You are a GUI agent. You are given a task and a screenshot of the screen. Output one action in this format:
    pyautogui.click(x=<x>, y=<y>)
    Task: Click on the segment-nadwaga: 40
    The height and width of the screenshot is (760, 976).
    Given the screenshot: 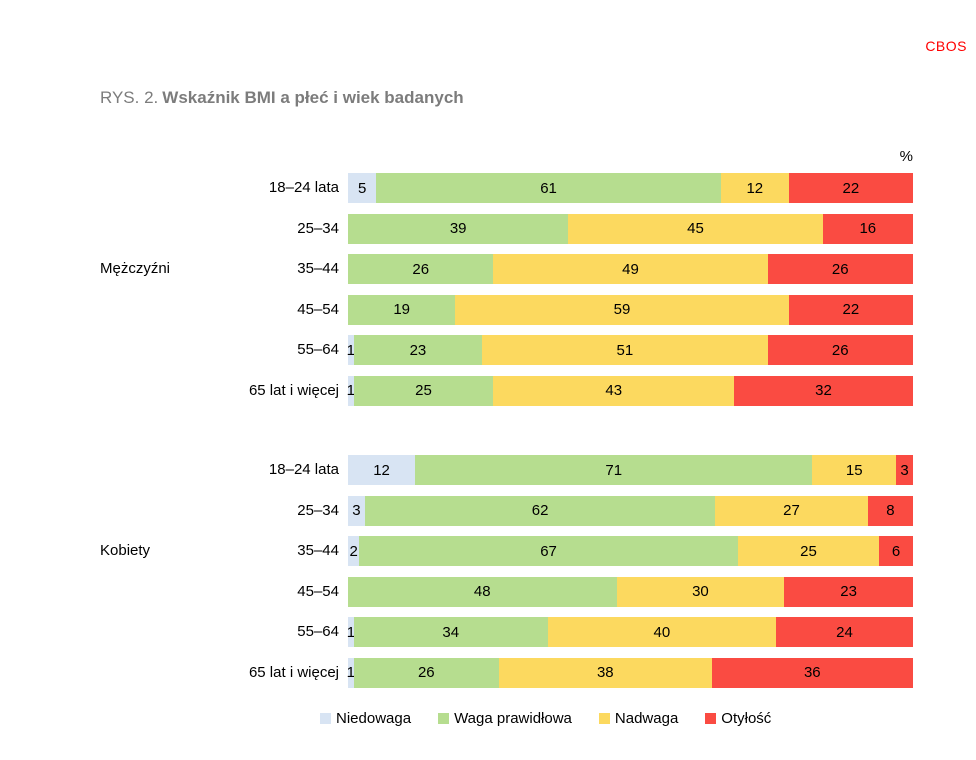 What is the action you would take?
    pyautogui.click(x=662, y=632)
    